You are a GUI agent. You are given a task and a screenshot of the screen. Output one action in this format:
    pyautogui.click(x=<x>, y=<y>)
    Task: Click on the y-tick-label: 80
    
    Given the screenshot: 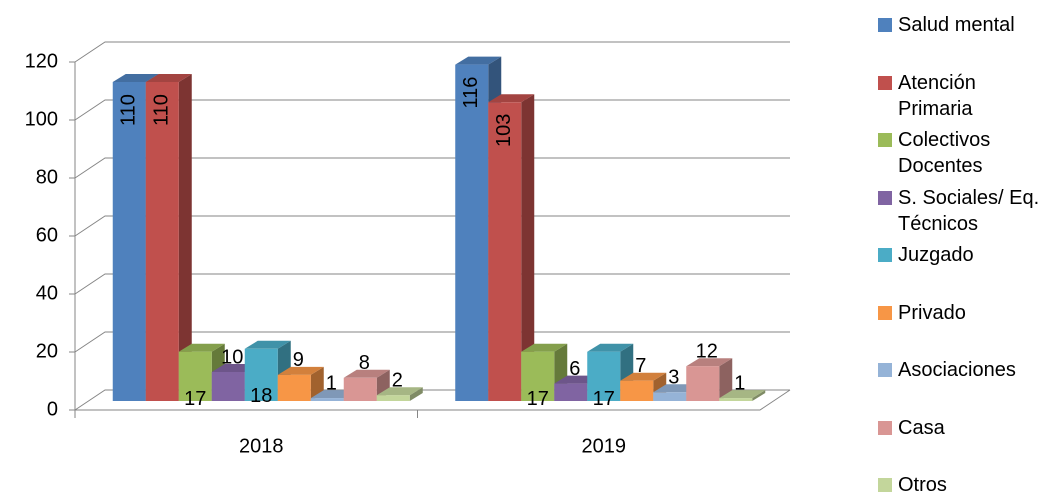 What is the action you would take?
    pyautogui.click(x=47, y=177)
    